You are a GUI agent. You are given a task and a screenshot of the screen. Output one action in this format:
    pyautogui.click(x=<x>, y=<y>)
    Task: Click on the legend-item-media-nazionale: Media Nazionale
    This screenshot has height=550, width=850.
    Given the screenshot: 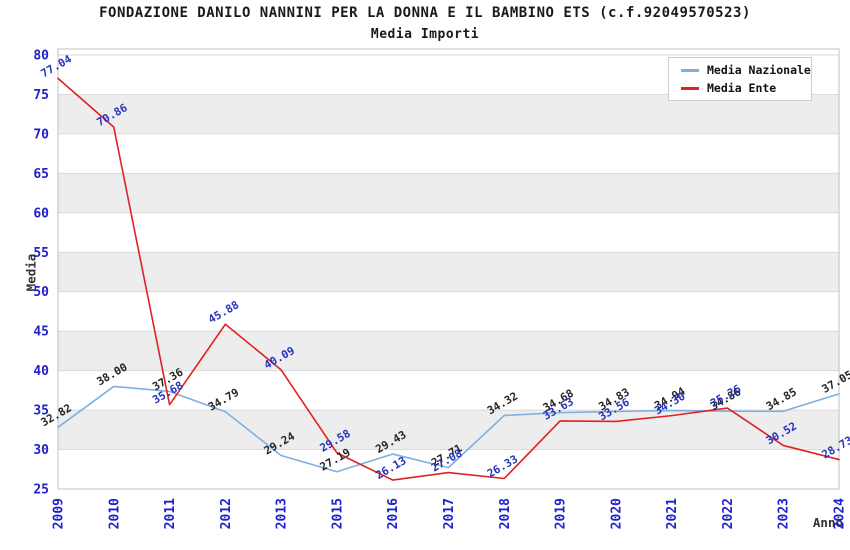 What is the action you would take?
    pyautogui.click(x=746, y=70)
    